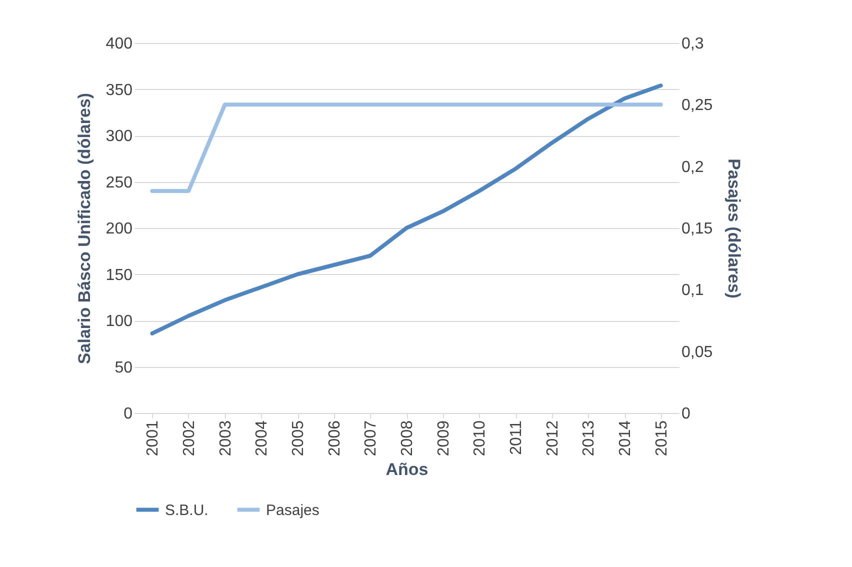  I want to click on y2-axis-title: Pasajes (dólares), so click(734, 228).